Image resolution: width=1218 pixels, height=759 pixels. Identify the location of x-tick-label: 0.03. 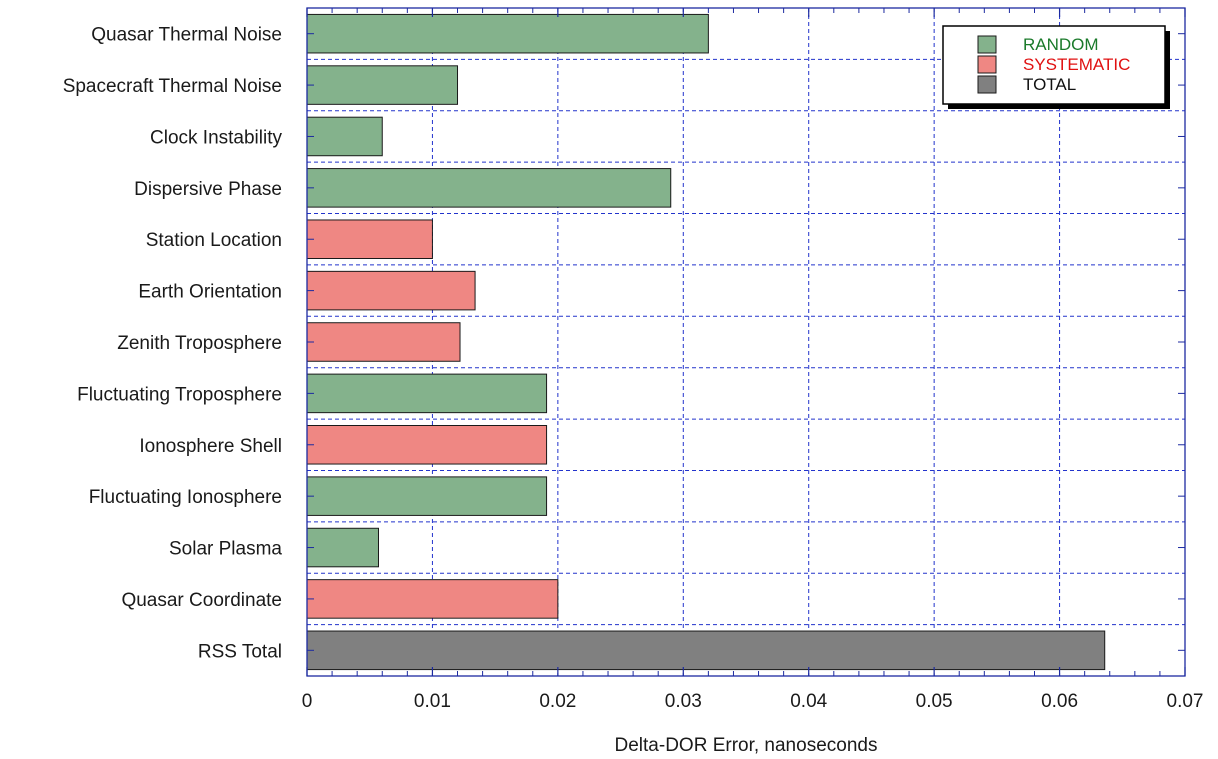
(683, 701).